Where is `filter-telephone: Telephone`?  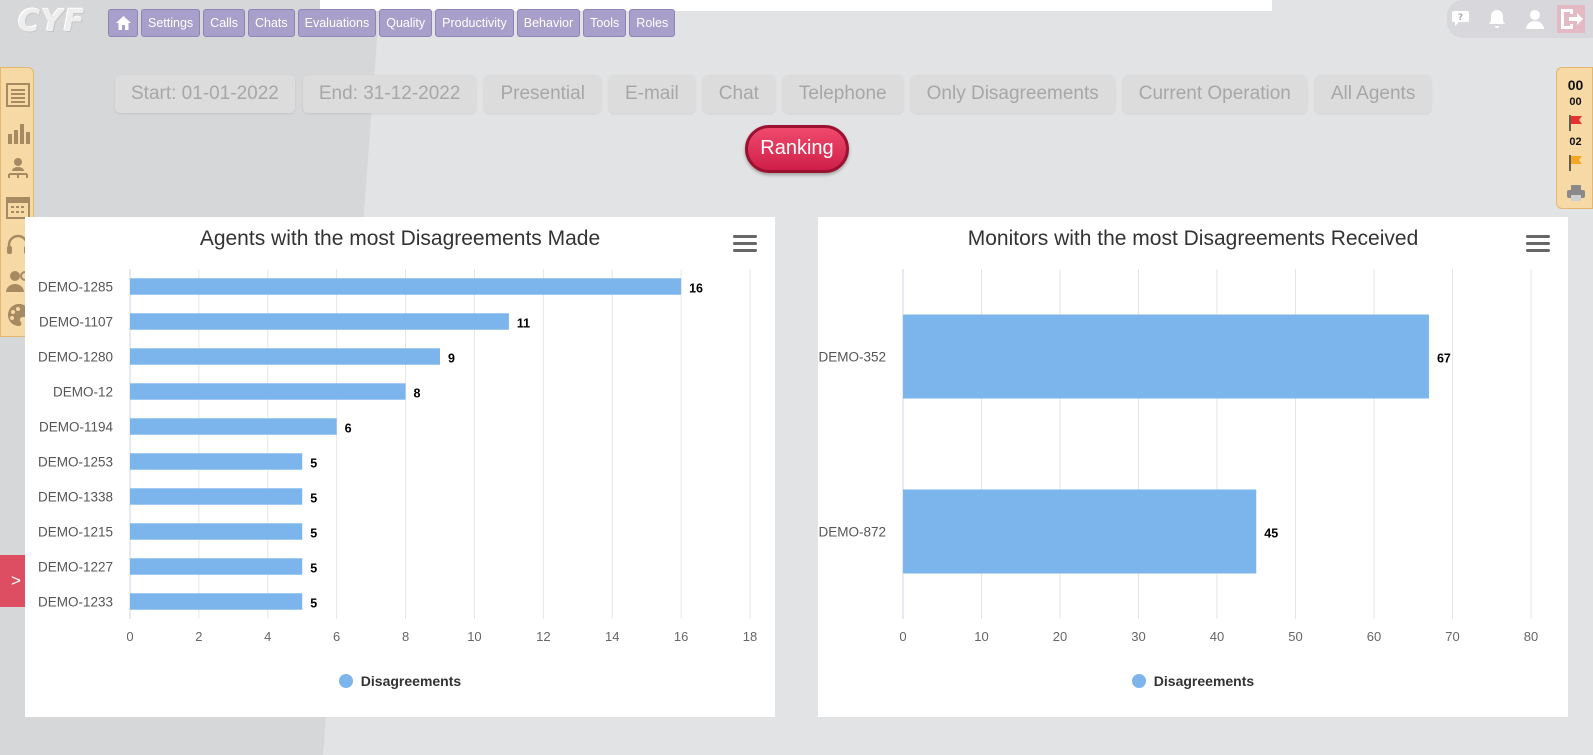
filter-telephone: Telephone is located at coordinates (842, 94).